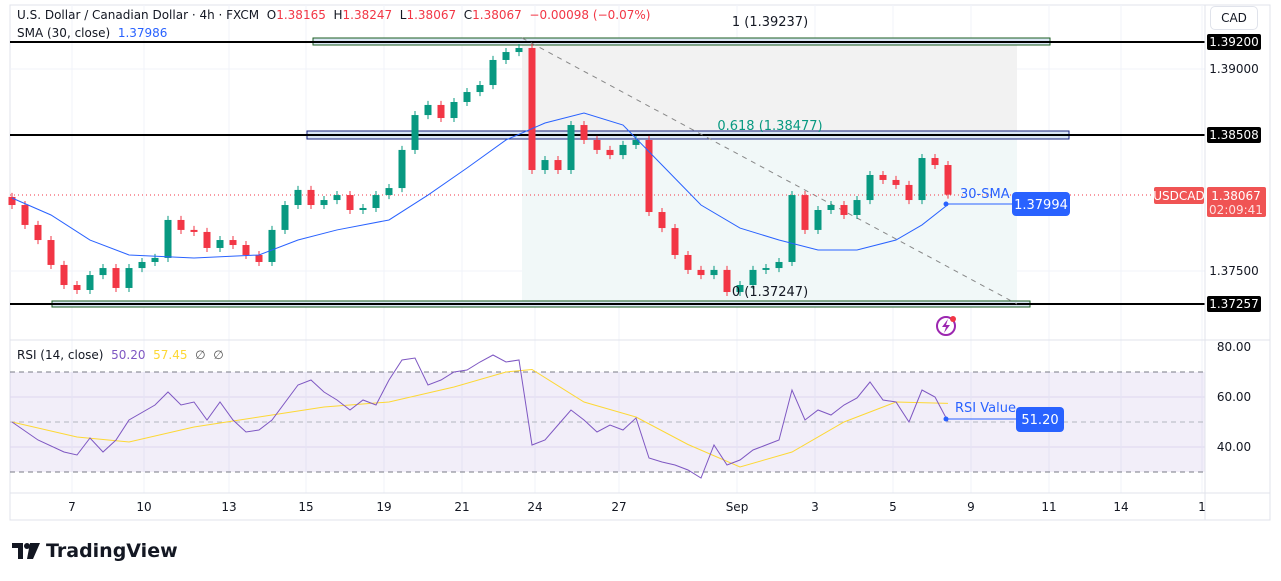 The width and height of the screenshot is (1281, 581). Describe the element at coordinates (120, 355) in the screenshot. I see `legend-rsi: RSI (14, close) 50.20 57.45 ∅ ∅` at that location.